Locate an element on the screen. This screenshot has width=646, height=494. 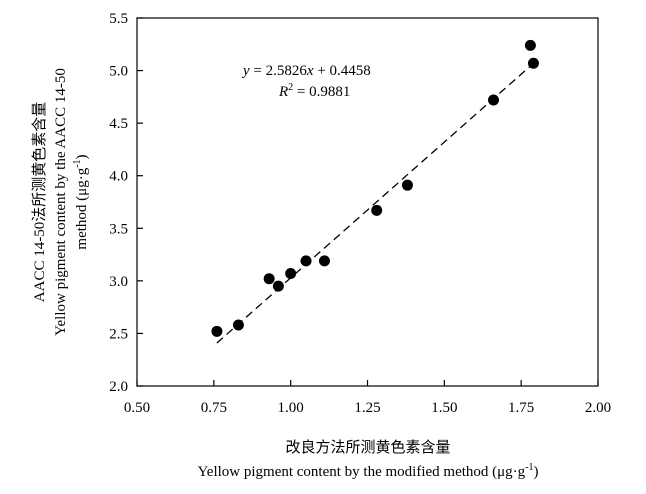
y-tick-label: 4.5 is located at coordinates (118, 124).